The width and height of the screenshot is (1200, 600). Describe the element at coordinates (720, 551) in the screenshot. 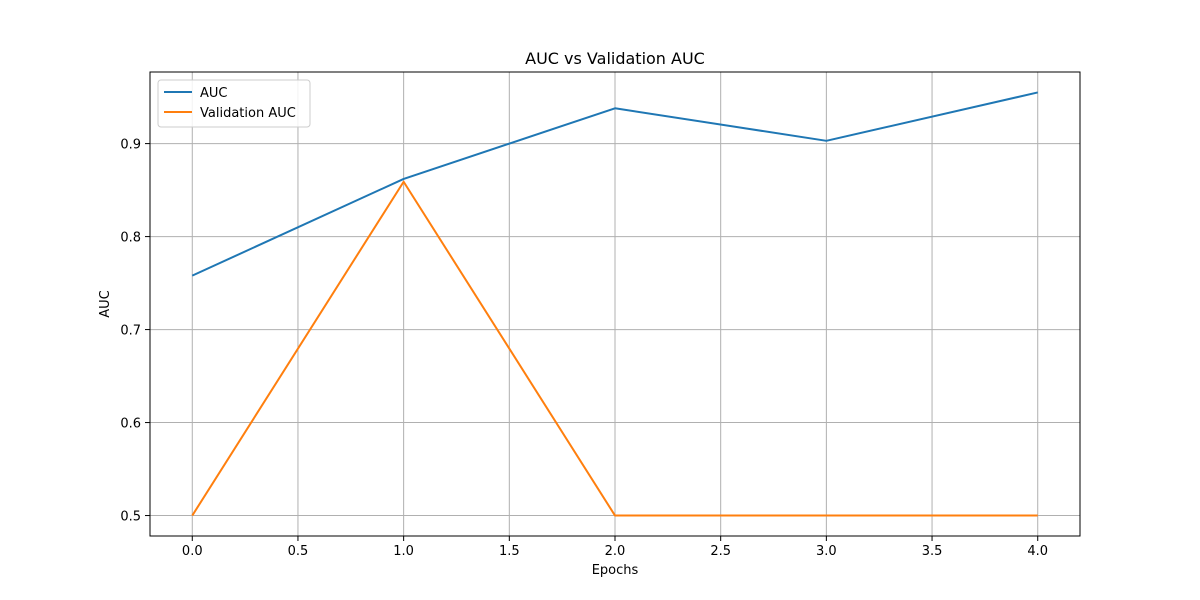

I see `x-tick-label: 2.5` at that location.